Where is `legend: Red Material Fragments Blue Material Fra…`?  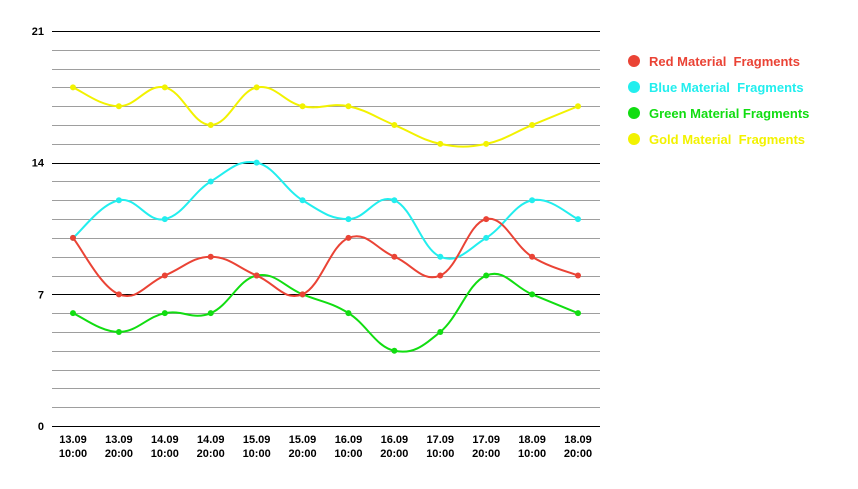
legend: Red Material Fragments Blue Material Fra… is located at coordinates (718, 100).